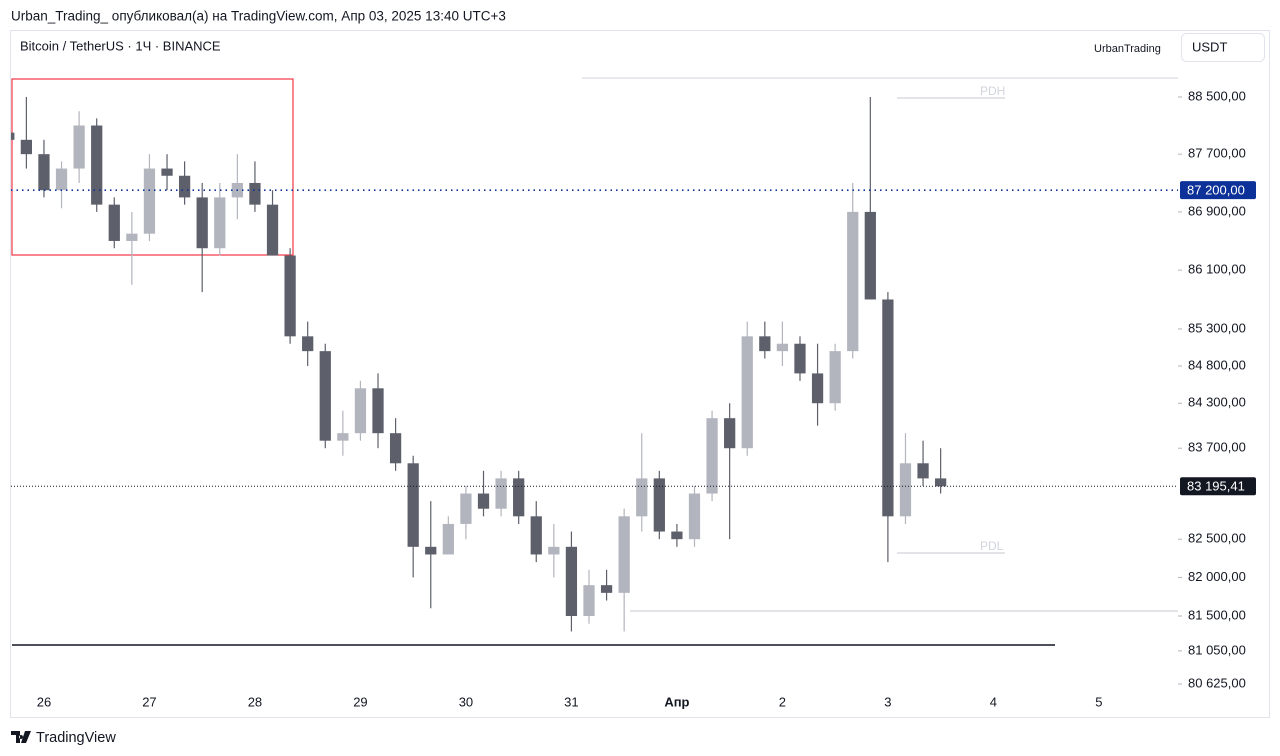 The height and width of the screenshot is (756, 1280). I want to click on pdl-label: PDL, so click(992, 546).